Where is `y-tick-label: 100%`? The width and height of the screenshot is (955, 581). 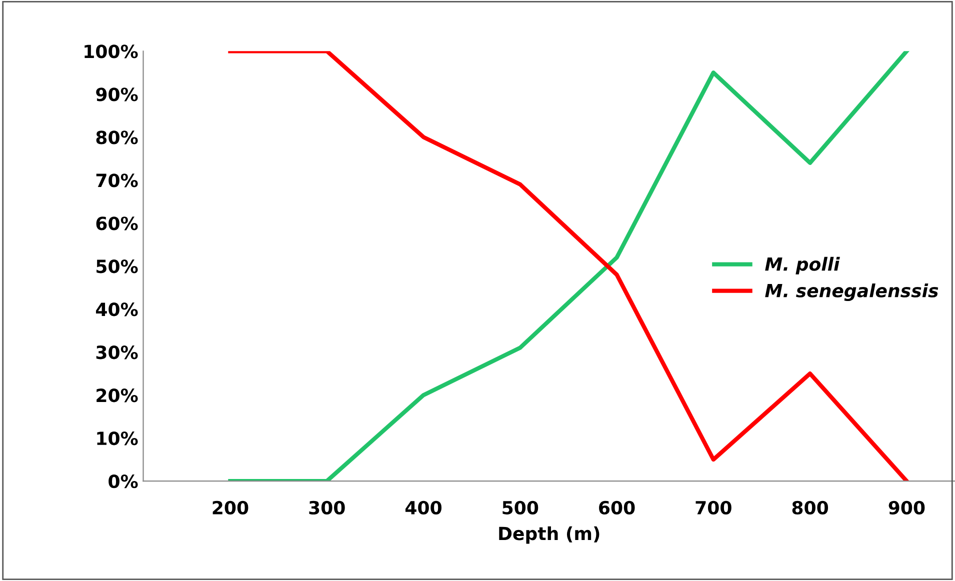
y-tick-label: 100% is located at coordinates (111, 51).